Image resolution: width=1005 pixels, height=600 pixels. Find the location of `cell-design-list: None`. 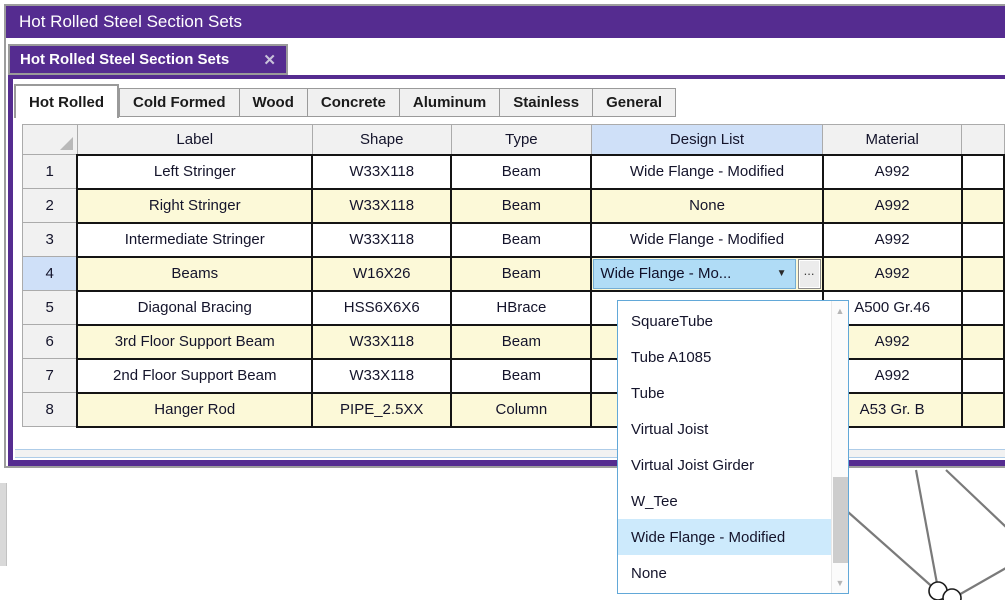

cell-design-list: None is located at coordinates (707, 205).